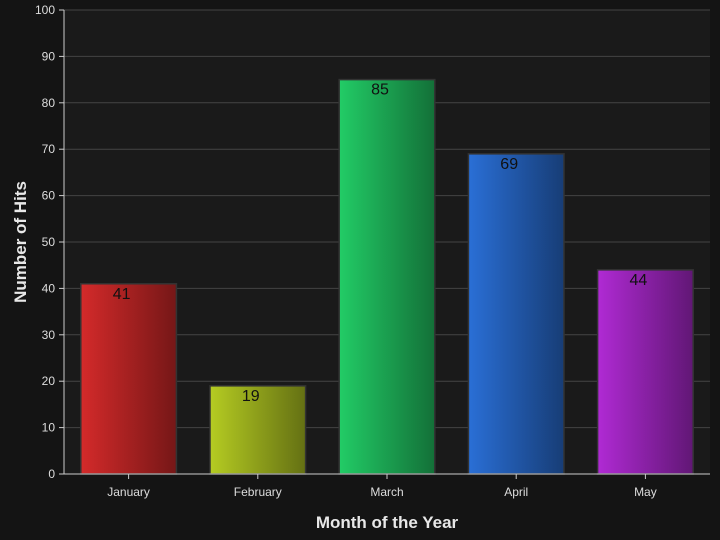 The width and height of the screenshot is (720, 540). What do you see at coordinates (645, 372) in the screenshot?
I see `bar-may` at bounding box center [645, 372].